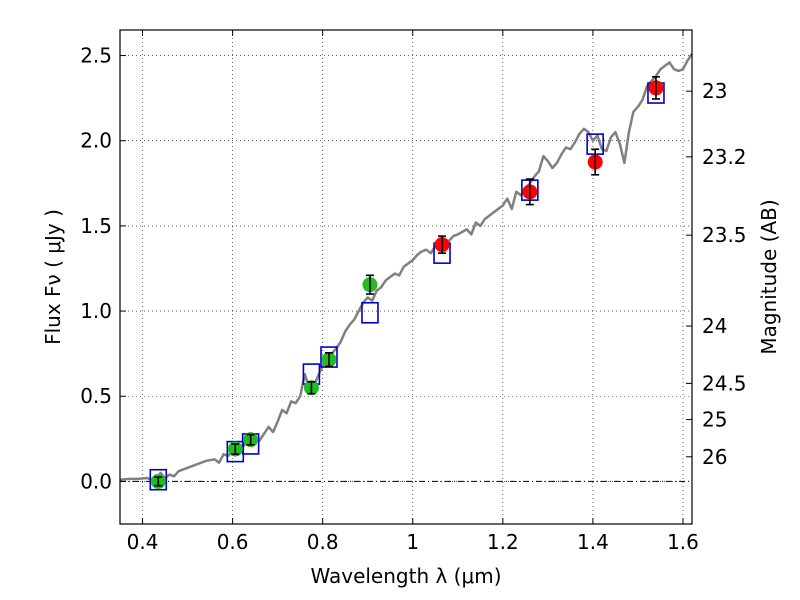 Image resolution: width=800 pixels, height=600 pixels. I want to click on y-axis-label: Flux Fν ( μJy ), so click(53, 277).